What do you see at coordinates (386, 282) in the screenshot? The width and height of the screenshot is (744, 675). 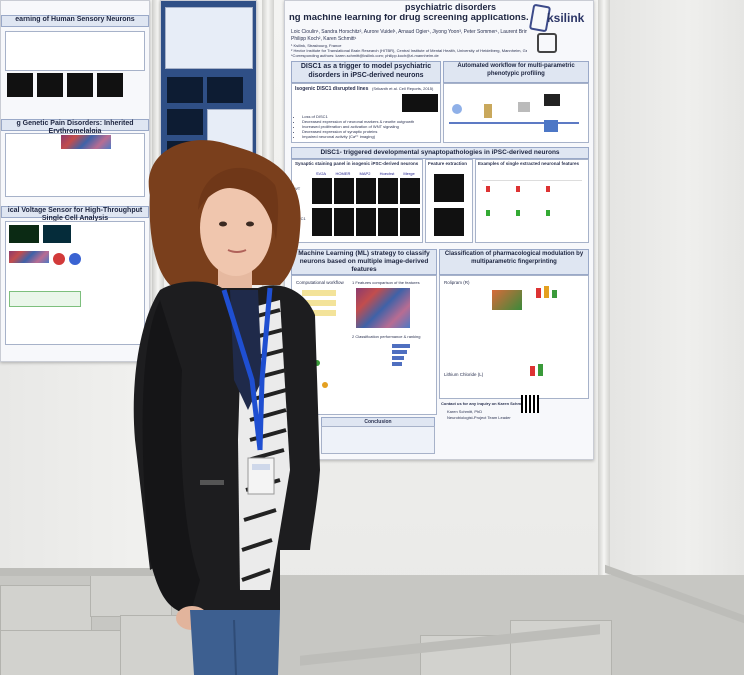 I see `ml-panel-1-label: 1 Features comparison of the features` at bounding box center [386, 282].